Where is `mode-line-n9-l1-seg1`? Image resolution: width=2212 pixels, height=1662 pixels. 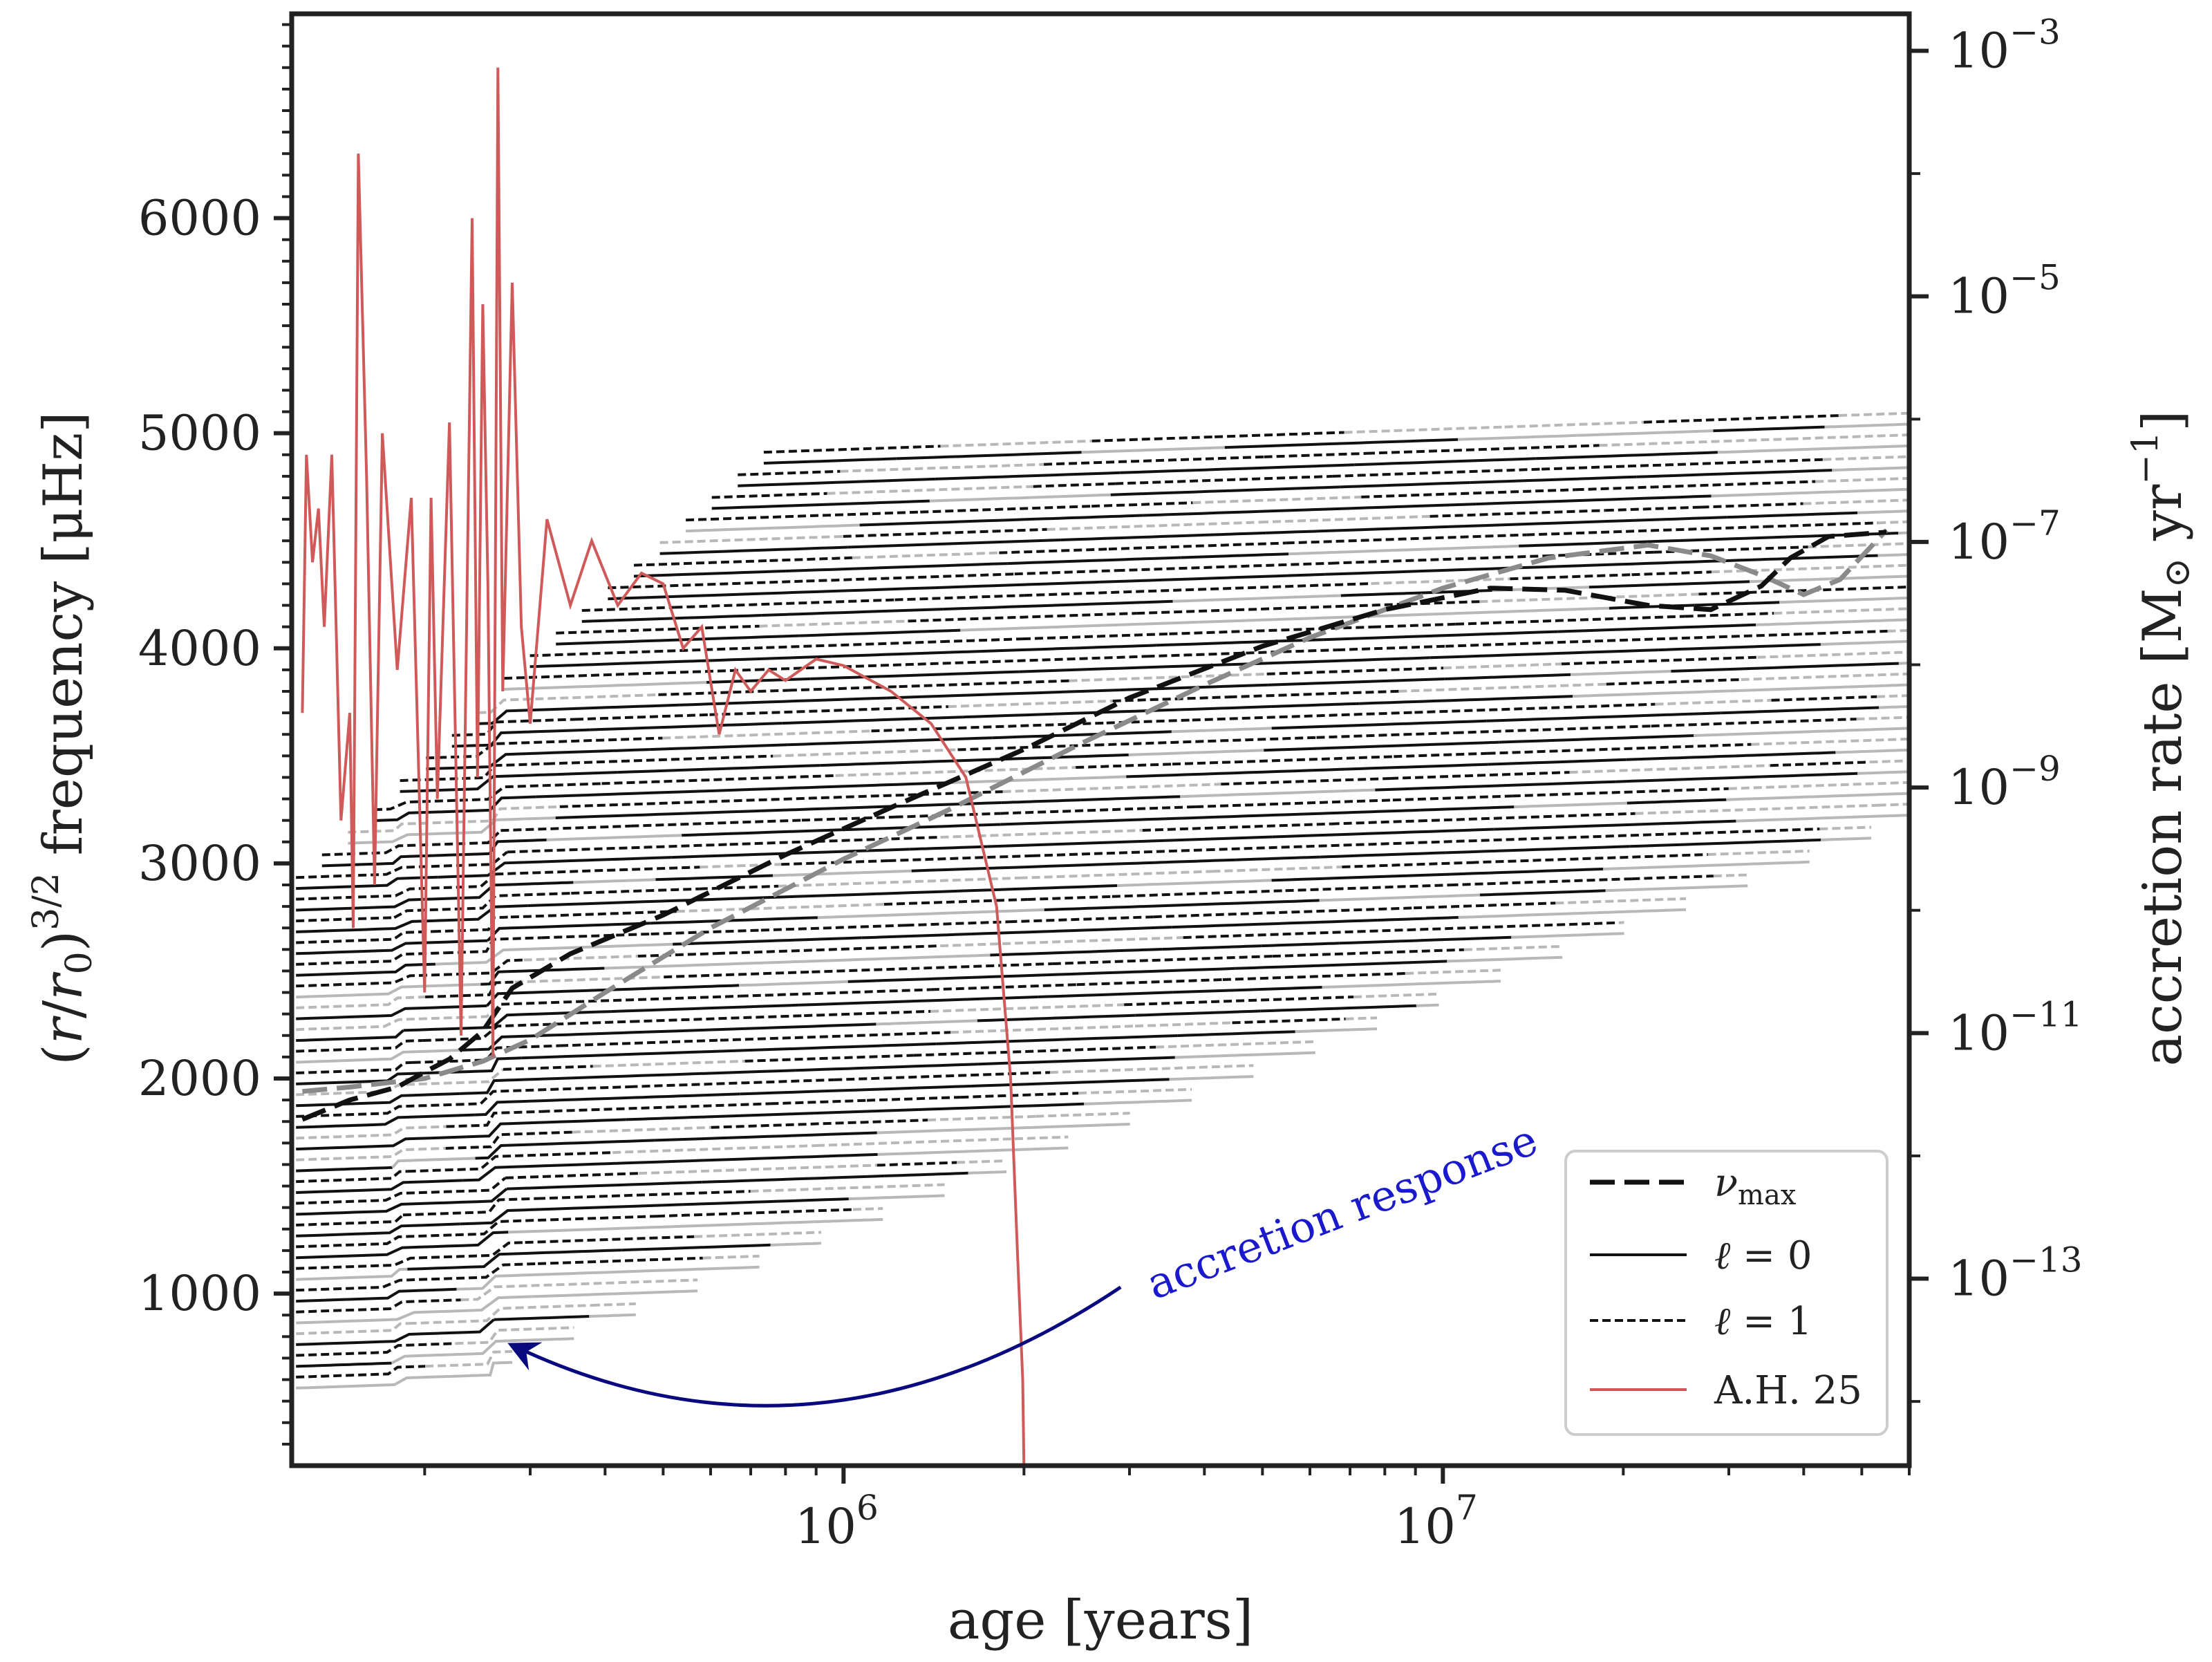
mode-line-n9-l1-seg1 is located at coordinates (510, 1161).